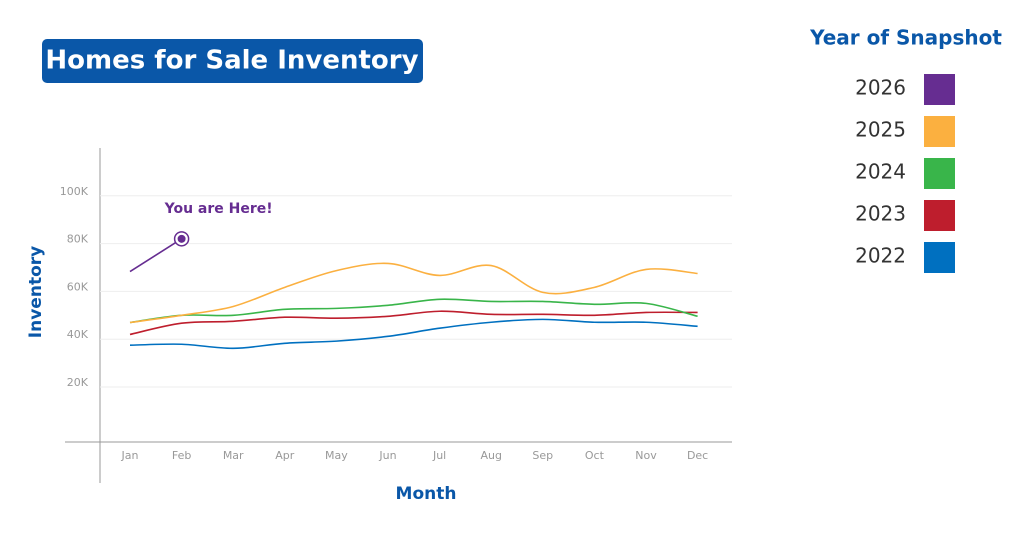 The height and width of the screenshot is (550, 1024). What do you see at coordinates (78, 239) in the screenshot?
I see `y-tick-label: 80K` at bounding box center [78, 239].